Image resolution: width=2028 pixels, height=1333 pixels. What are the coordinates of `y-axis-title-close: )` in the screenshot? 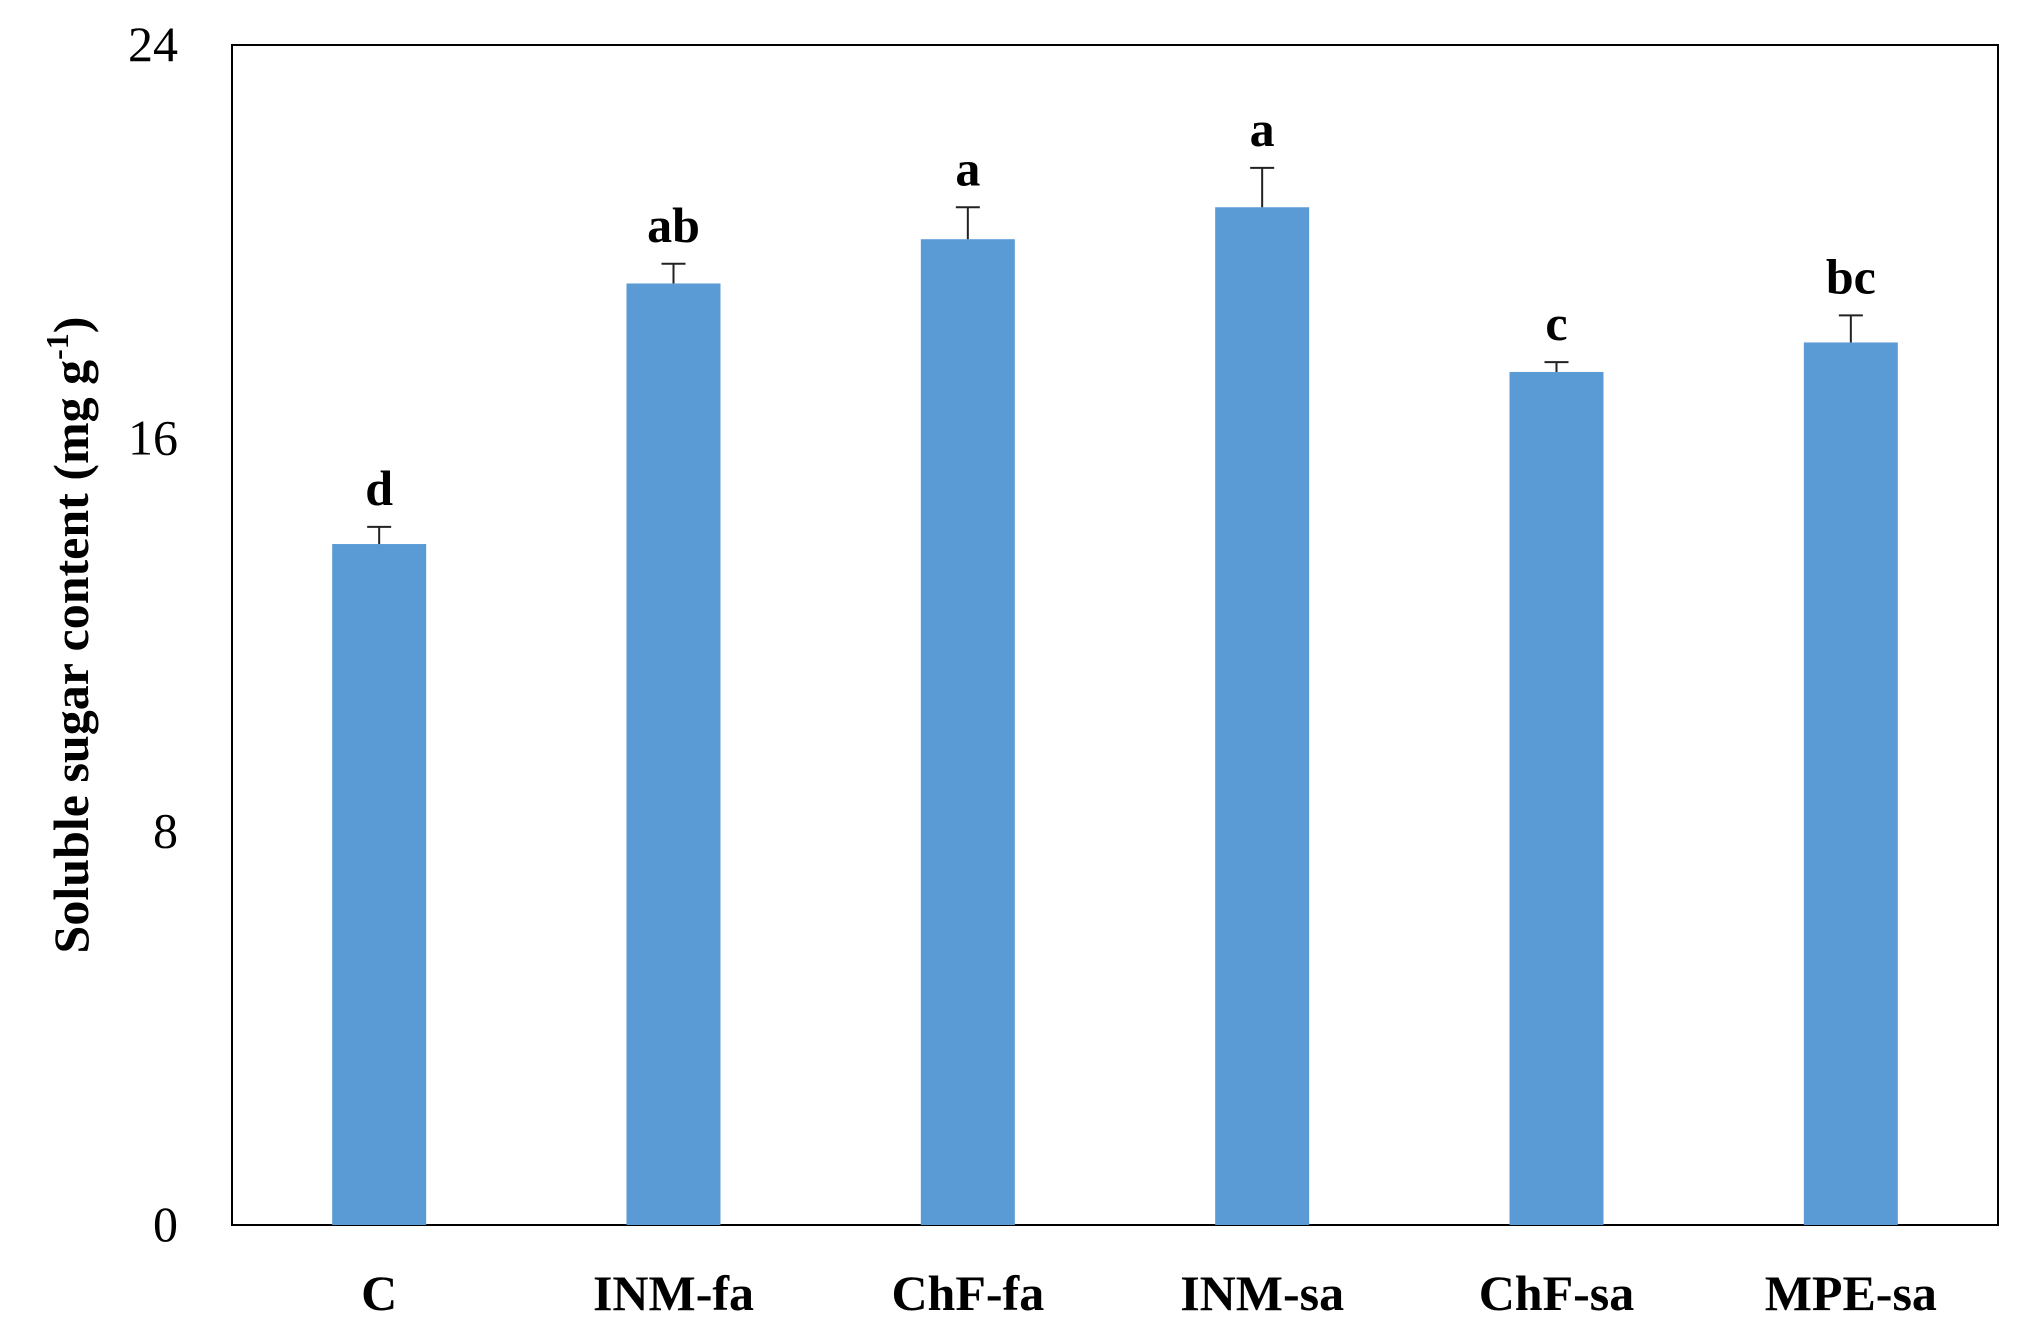 It's located at (71, 325).